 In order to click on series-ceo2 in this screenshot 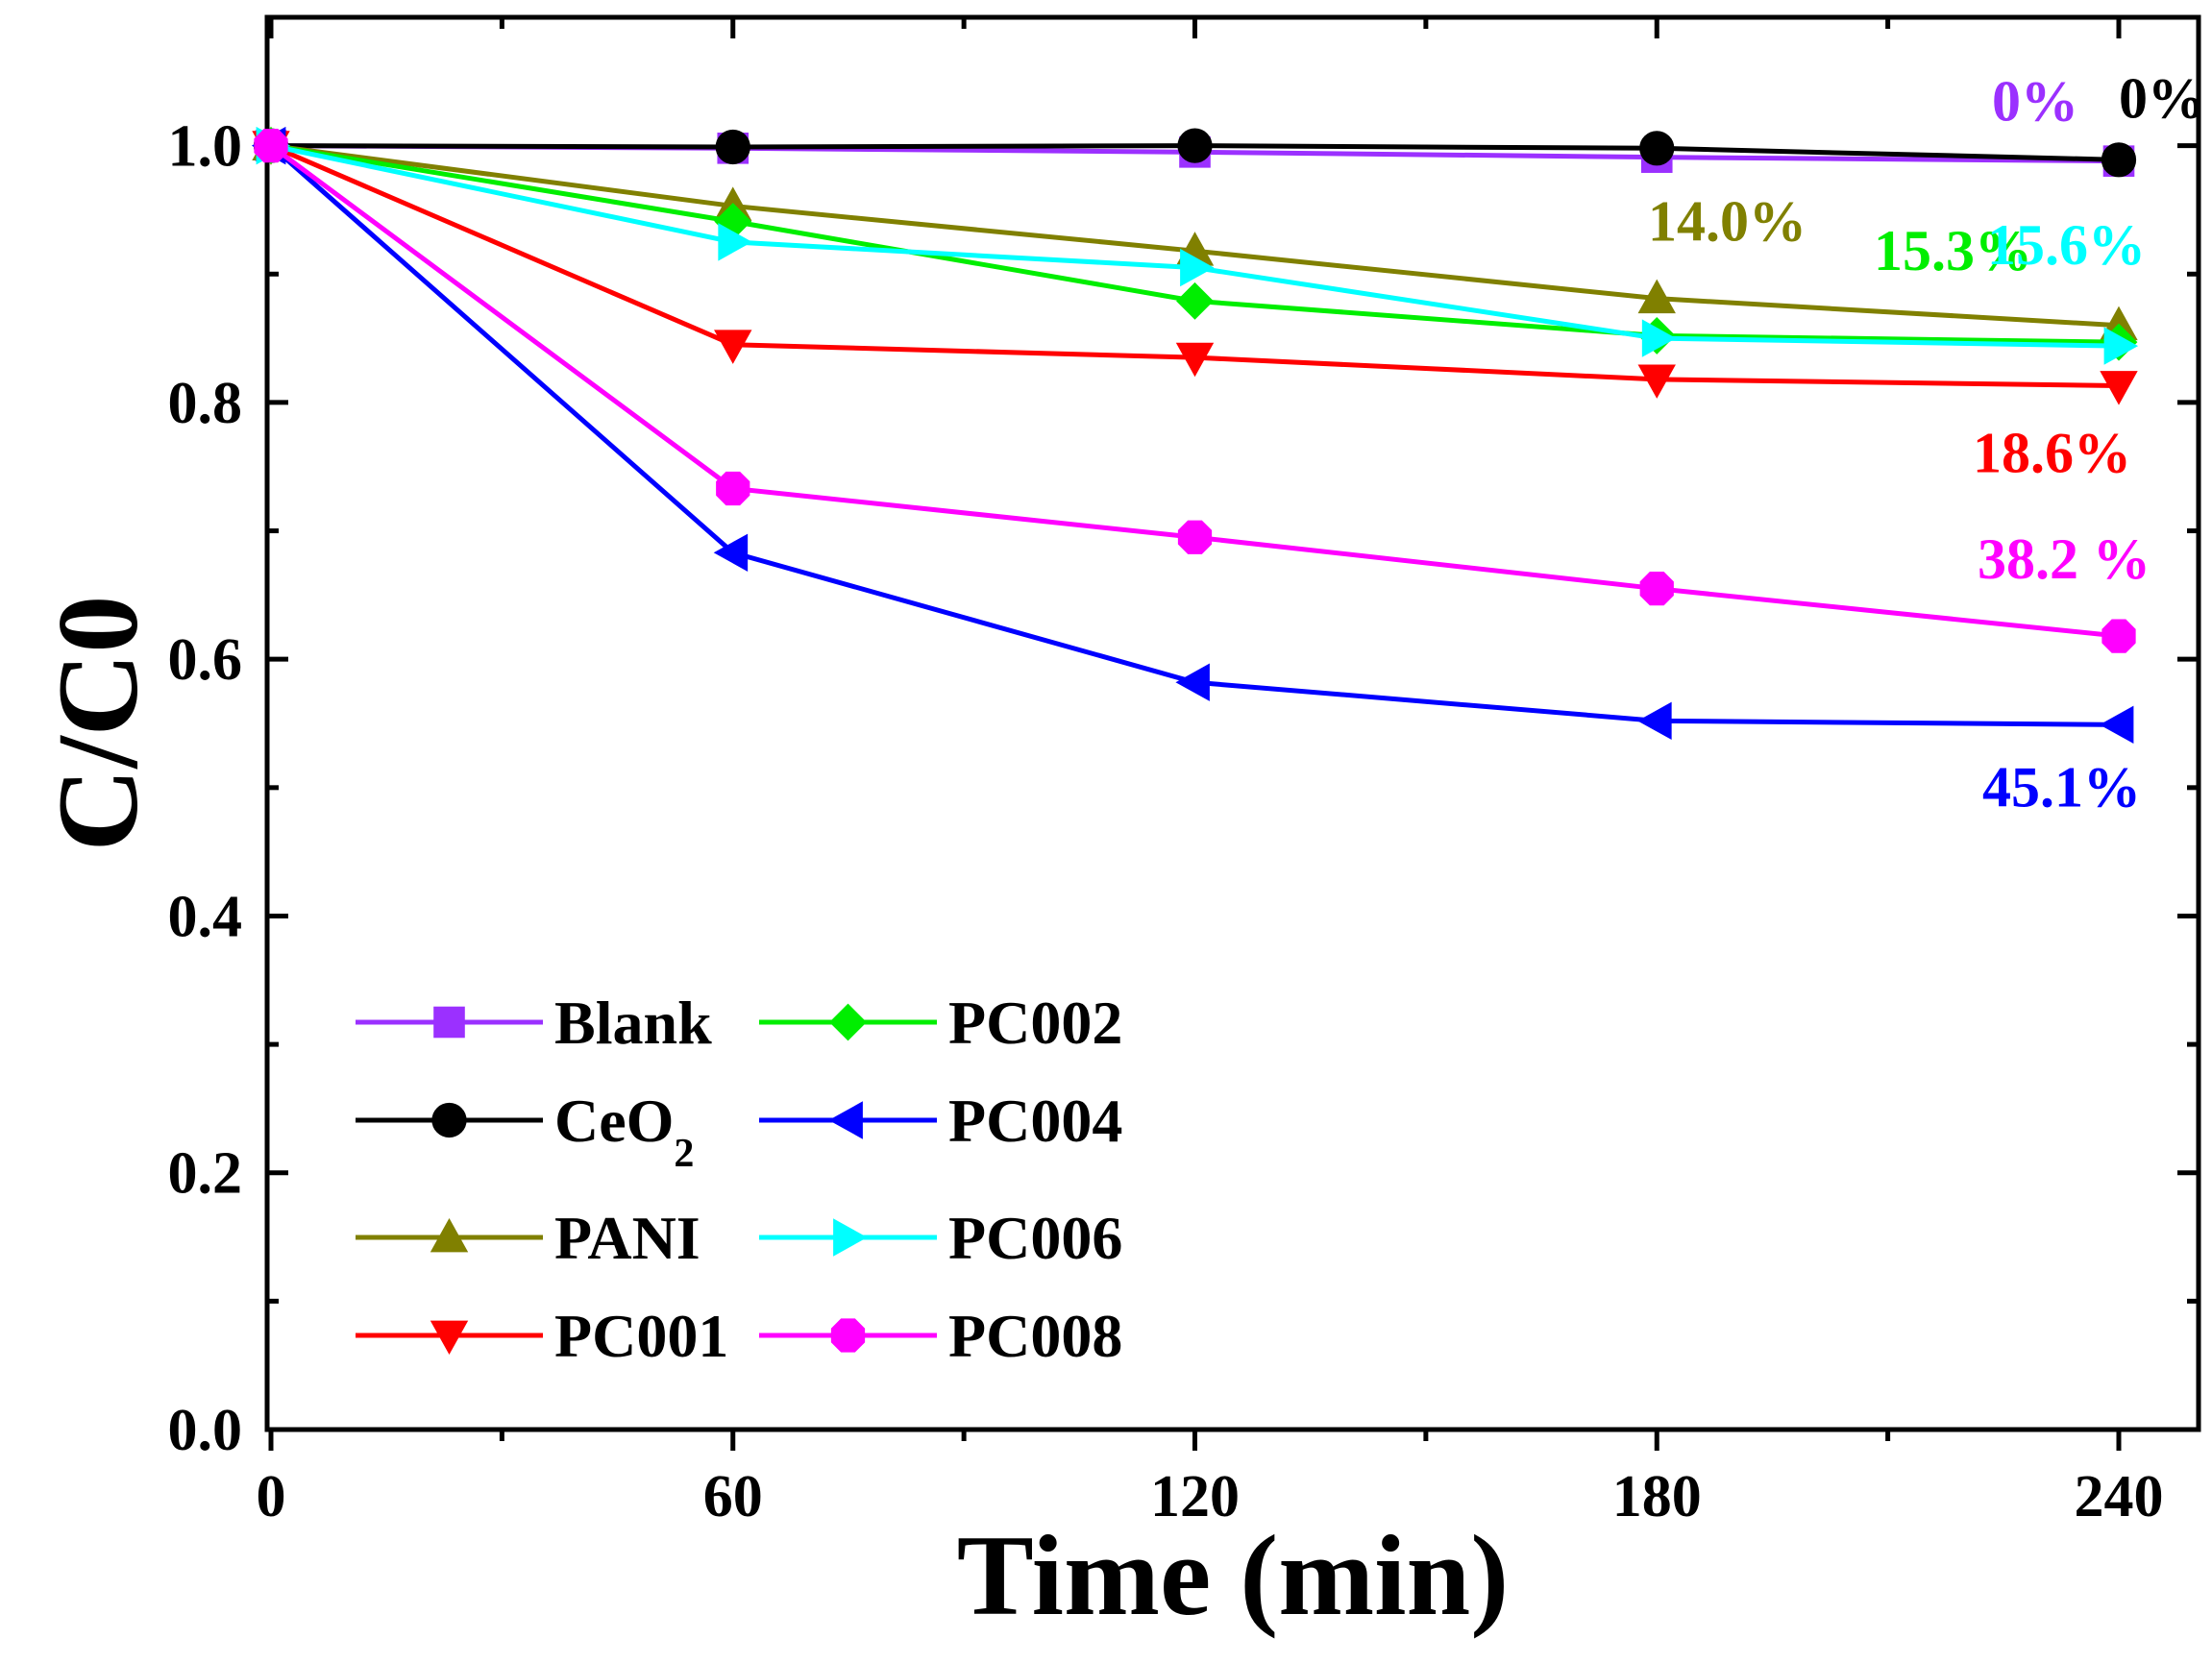, I will do `click(1195, 153)`.